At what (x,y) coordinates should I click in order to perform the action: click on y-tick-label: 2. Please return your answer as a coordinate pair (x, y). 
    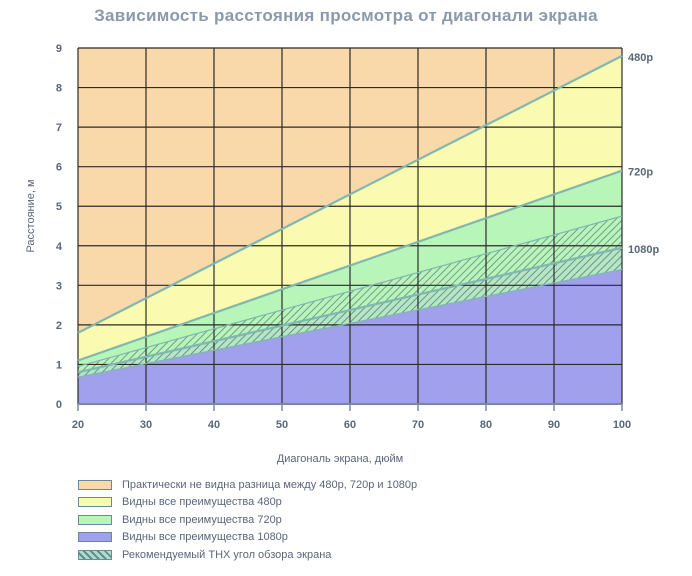
    Looking at the image, I should click on (59, 326).